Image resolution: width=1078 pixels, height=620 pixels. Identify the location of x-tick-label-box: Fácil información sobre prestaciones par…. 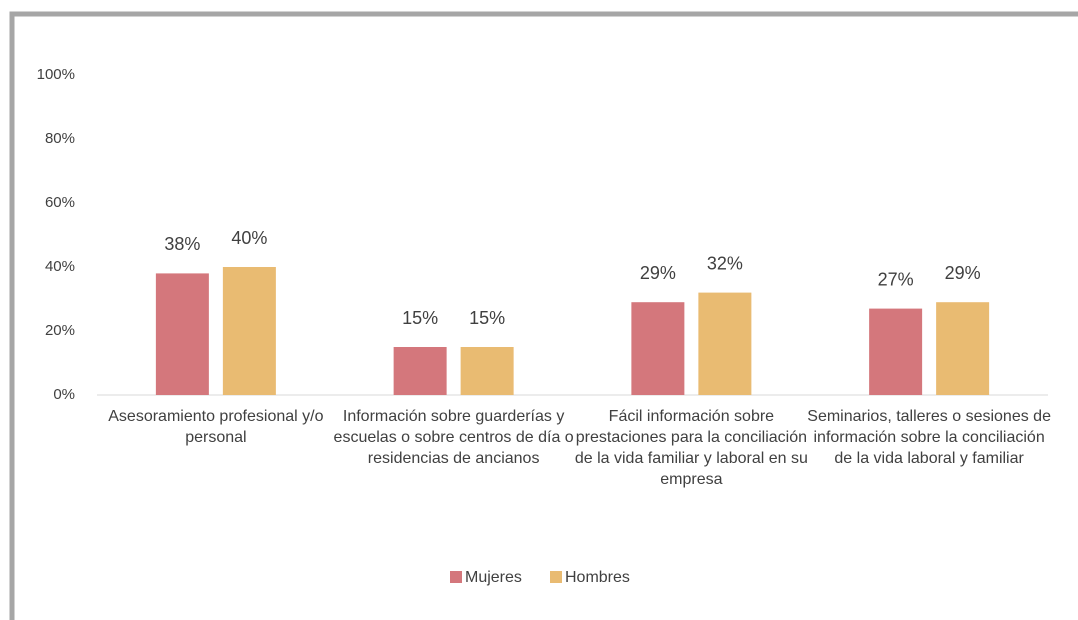
(691, 448).